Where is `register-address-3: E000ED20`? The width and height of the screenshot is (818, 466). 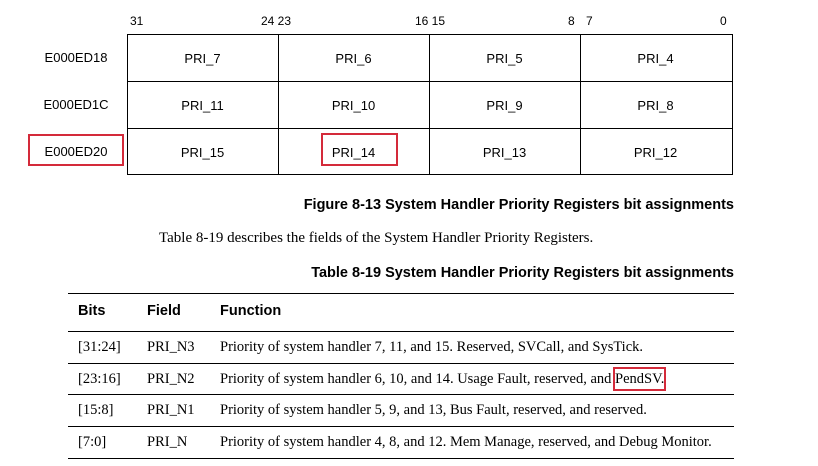 register-address-3: E000ED20 is located at coordinates (76, 151).